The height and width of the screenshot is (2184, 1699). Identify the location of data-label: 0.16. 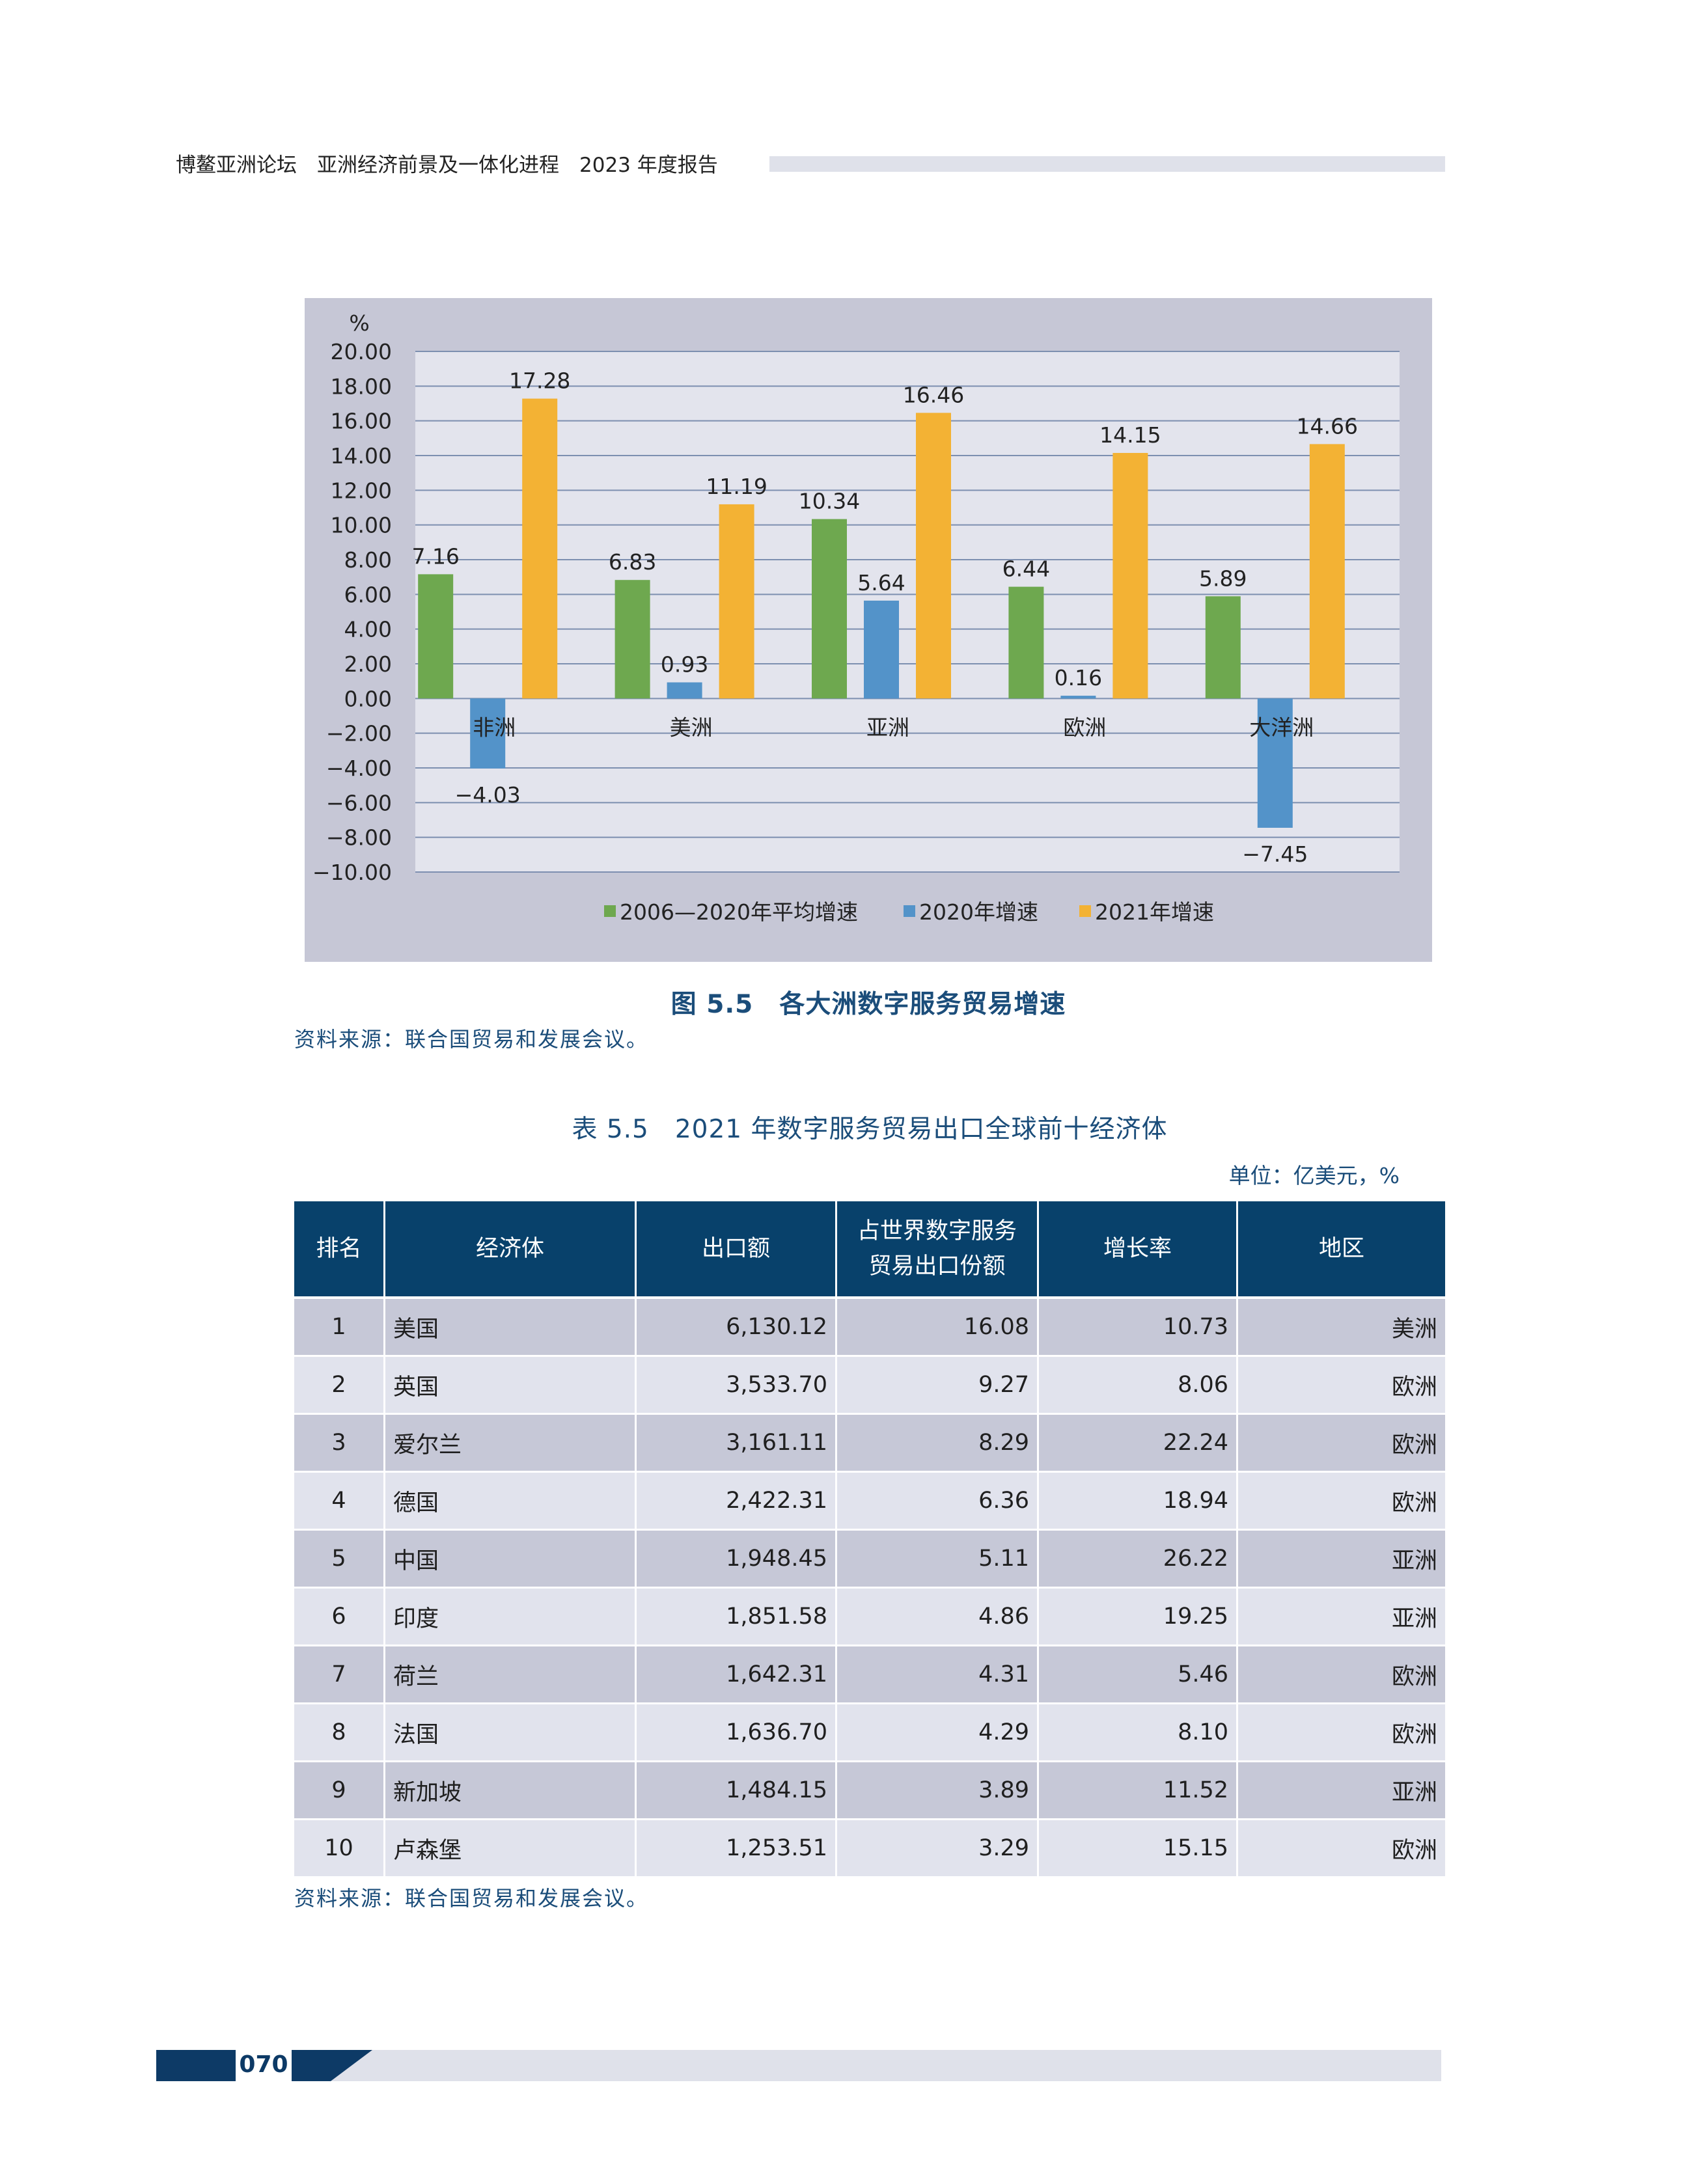
(1078, 678).